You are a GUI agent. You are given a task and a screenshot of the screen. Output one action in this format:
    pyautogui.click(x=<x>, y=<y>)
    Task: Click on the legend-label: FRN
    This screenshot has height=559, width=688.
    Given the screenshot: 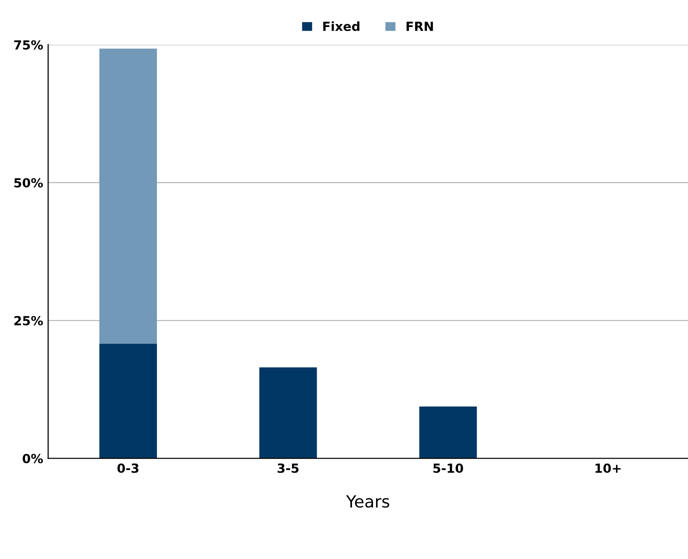 What is the action you would take?
    pyautogui.click(x=419, y=26)
    